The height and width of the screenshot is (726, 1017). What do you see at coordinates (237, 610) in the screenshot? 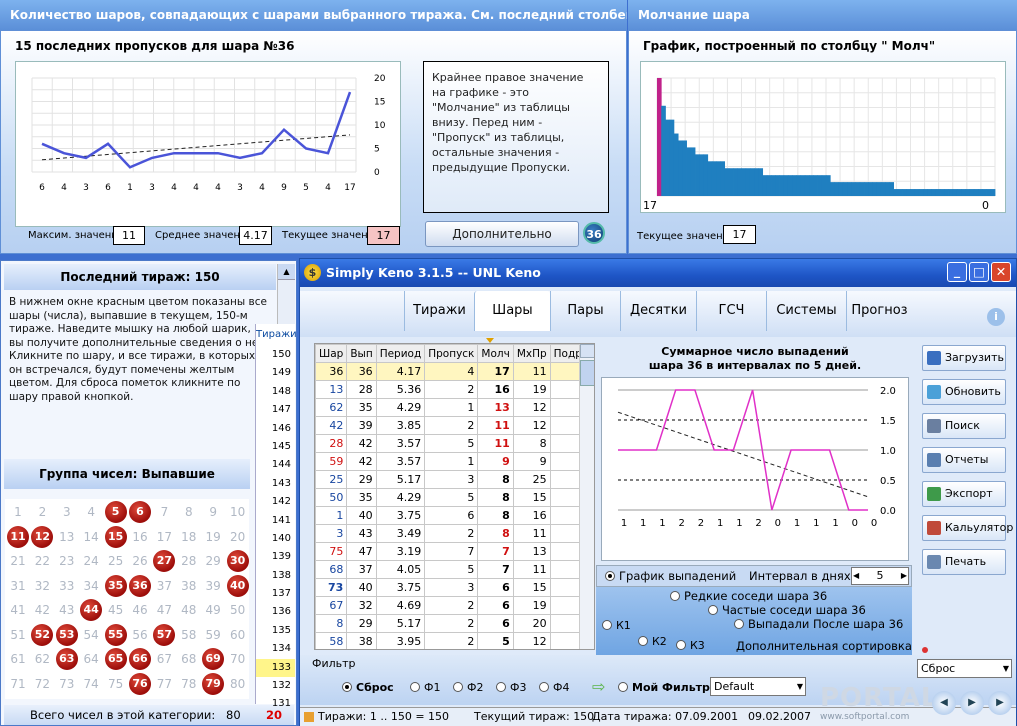
I see `ball-50: 50` at bounding box center [237, 610].